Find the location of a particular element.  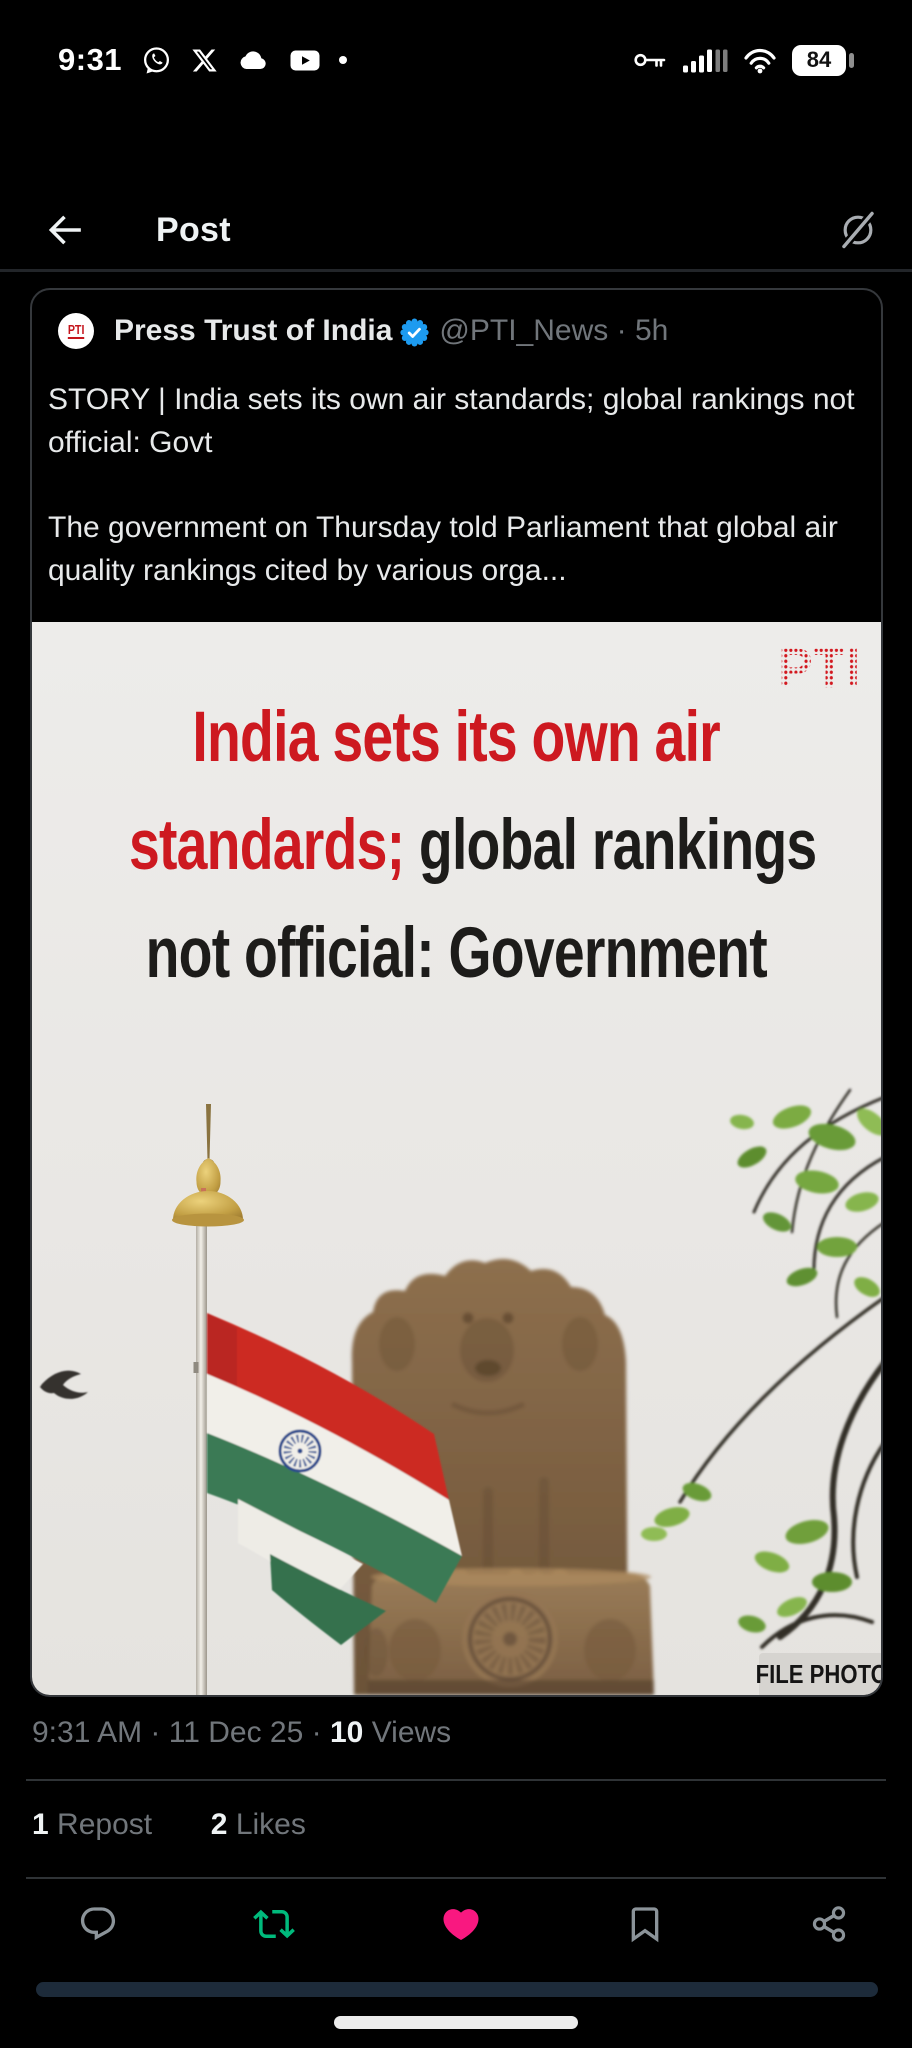

whatsapp-icon is located at coordinates (156, 60).